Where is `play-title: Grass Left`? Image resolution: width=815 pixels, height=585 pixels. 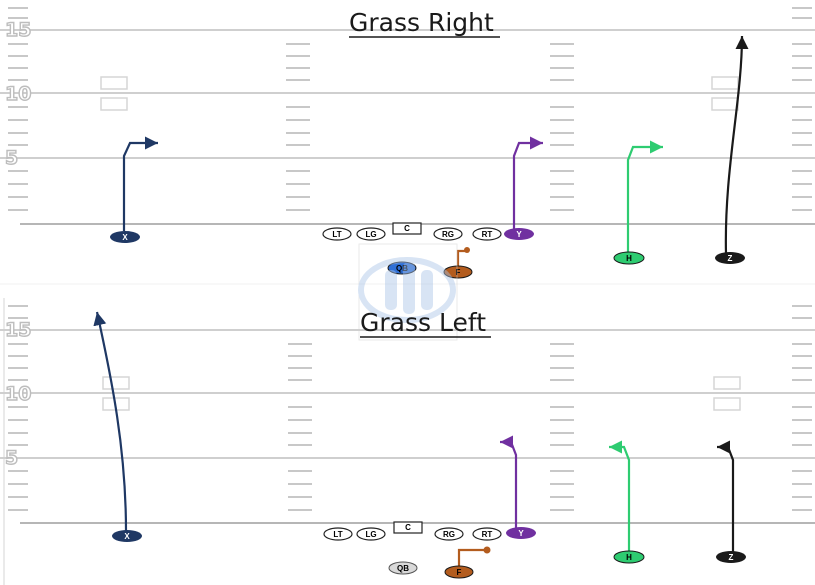 play-title: Grass Left is located at coordinates (423, 322).